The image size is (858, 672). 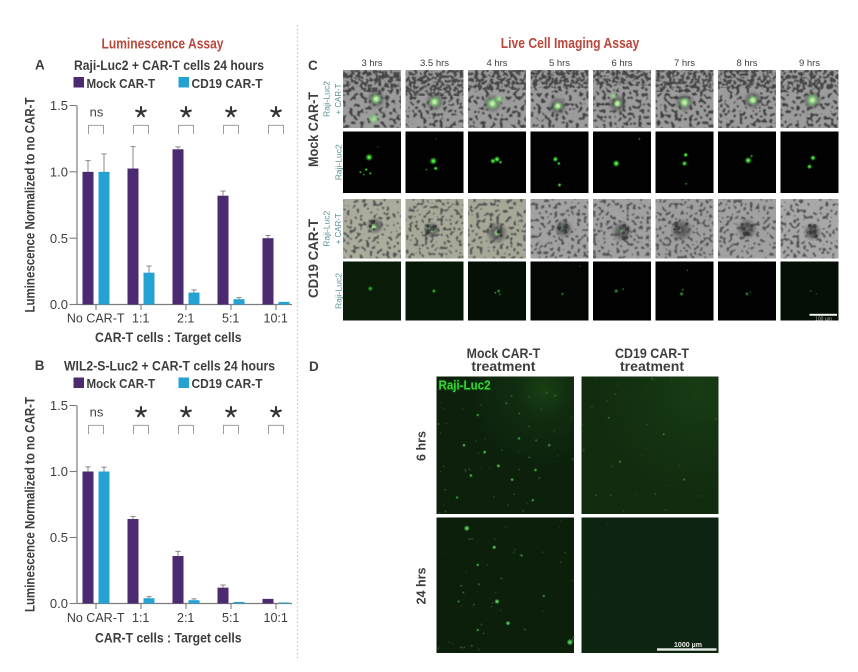 What do you see at coordinates (809, 63) in the screenshot?
I see `svg-text: 9 hrs` at bounding box center [809, 63].